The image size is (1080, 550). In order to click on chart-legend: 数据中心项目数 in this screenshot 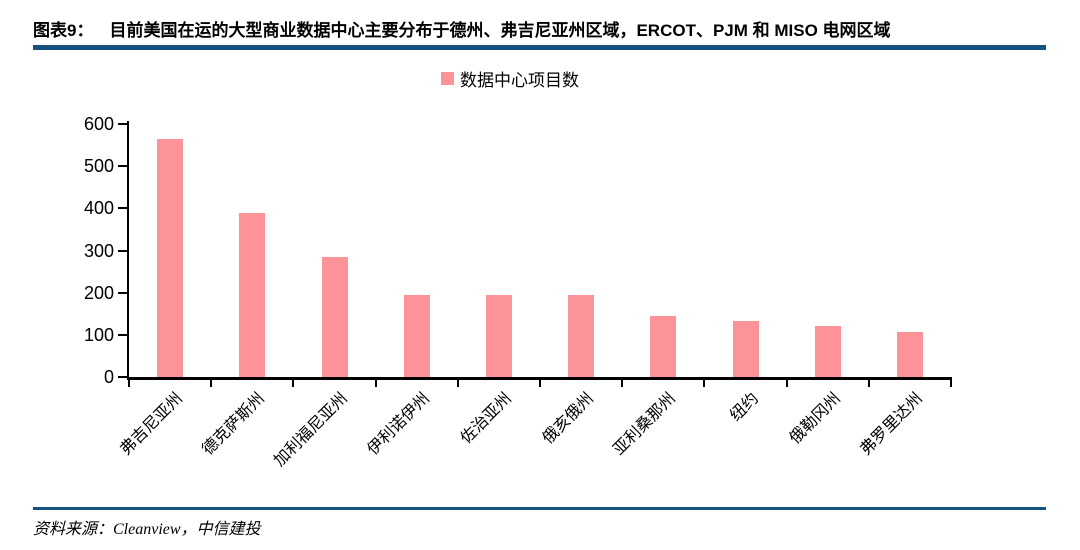, I will do `click(510, 78)`.